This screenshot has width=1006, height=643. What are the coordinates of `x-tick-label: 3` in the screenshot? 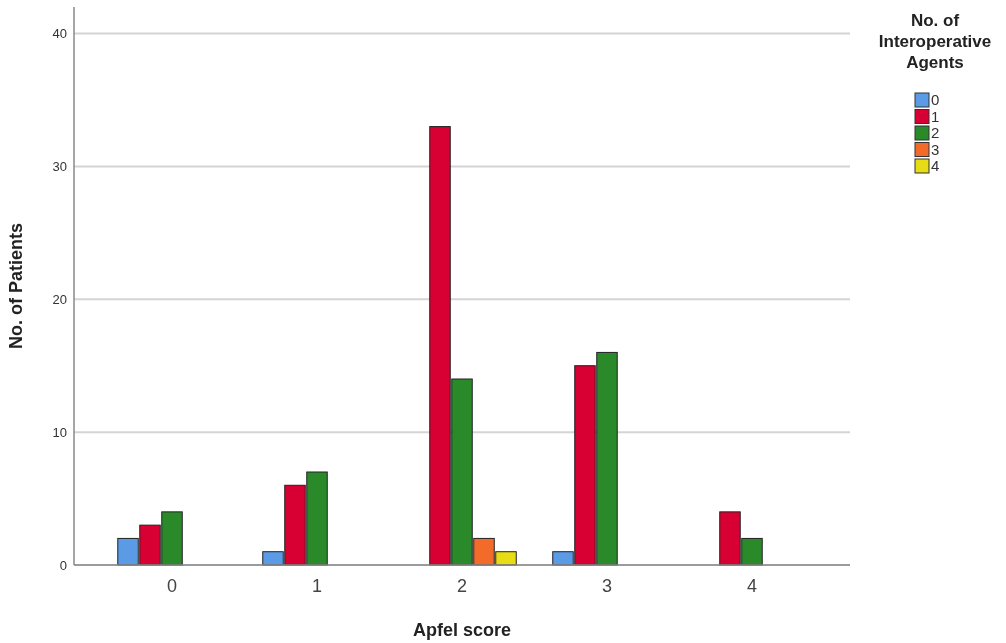 It's located at (606, 586).